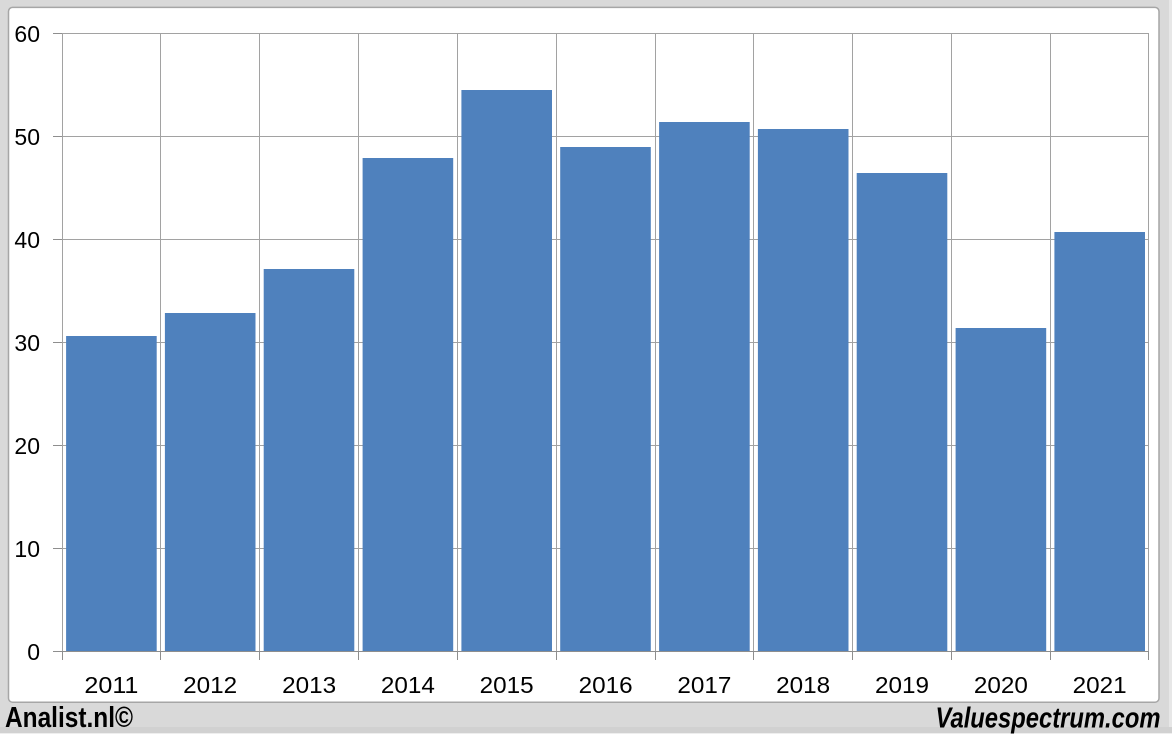  What do you see at coordinates (27, 446) in the screenshot?
I see `svg-text: 20` at bounding box center [27, 446].